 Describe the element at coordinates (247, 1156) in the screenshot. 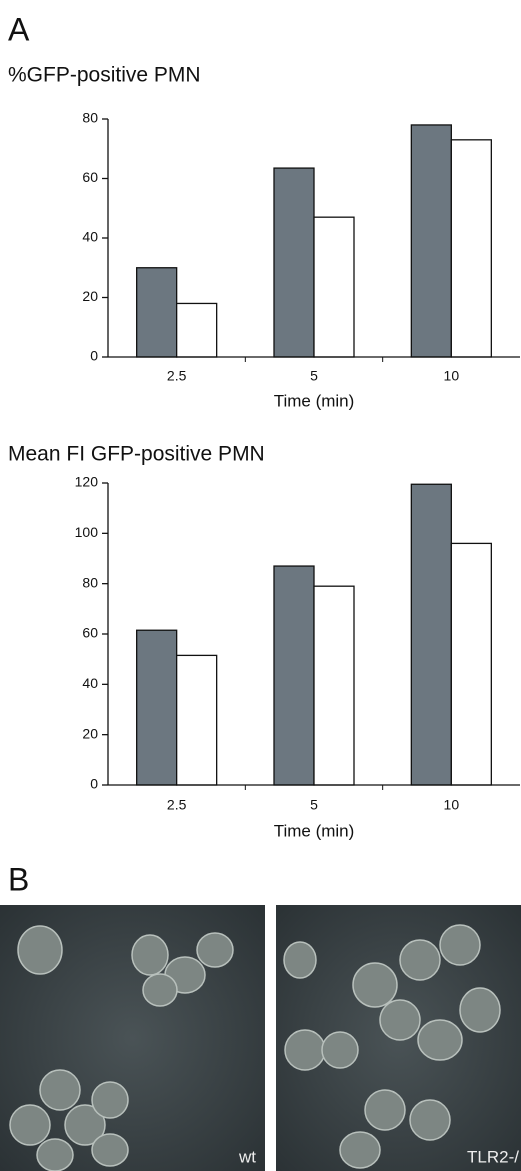

I see `image-label: wt` at that location.